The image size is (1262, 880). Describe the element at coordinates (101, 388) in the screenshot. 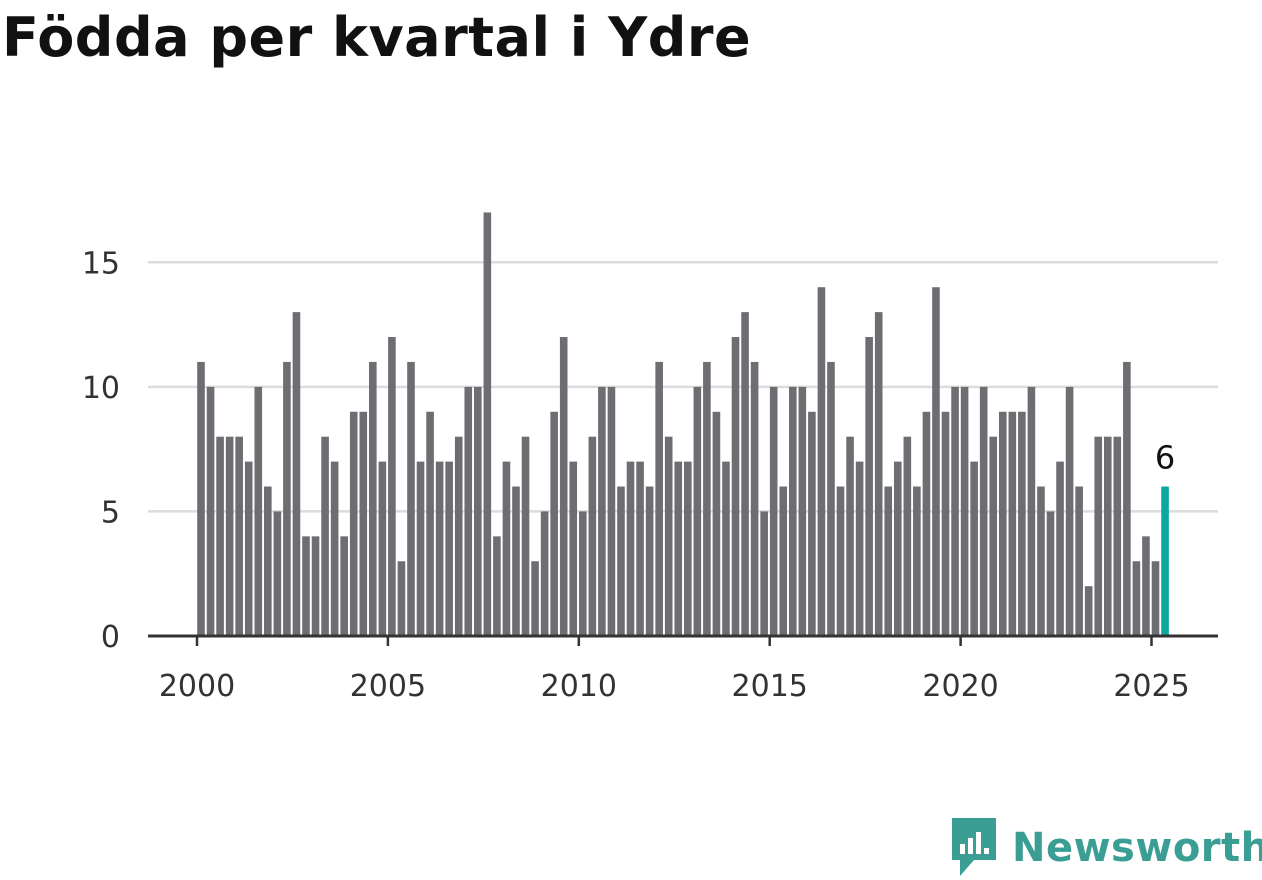

I see `y-tick-label: 10` at that location.